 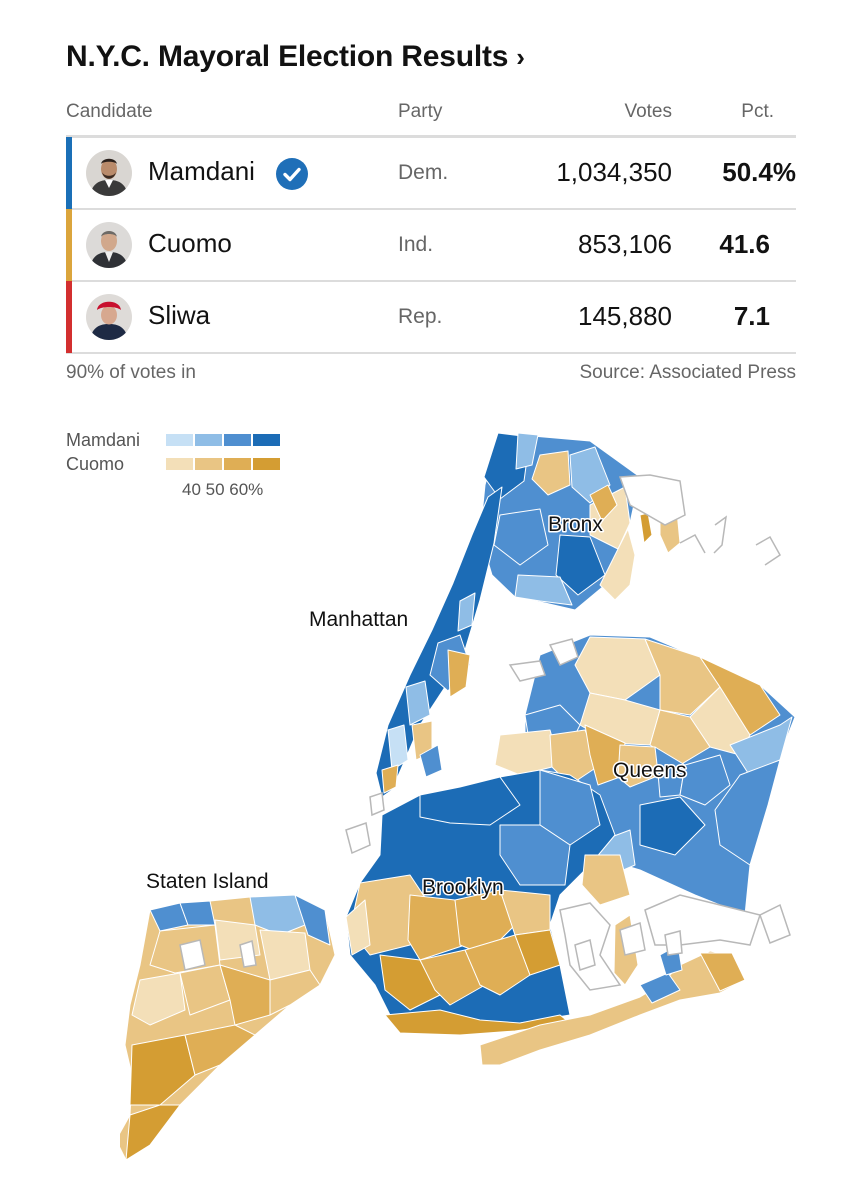 What do you see at coordinates (520, 57) in the screenshot?
I see `chevron-right-icon: ›` at bounding box center [520, 57].